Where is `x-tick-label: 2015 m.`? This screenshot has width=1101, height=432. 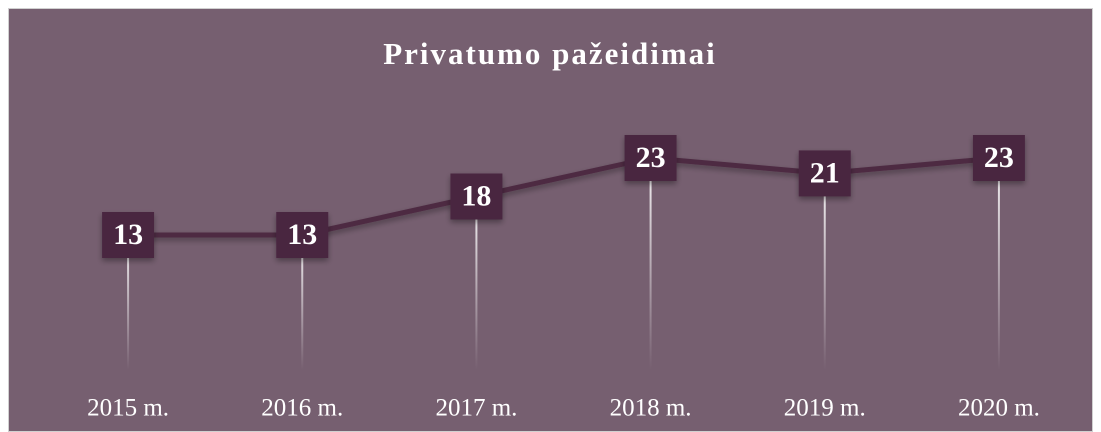
x-tick-label: 2015 m. is located at coordinates (128, 408).